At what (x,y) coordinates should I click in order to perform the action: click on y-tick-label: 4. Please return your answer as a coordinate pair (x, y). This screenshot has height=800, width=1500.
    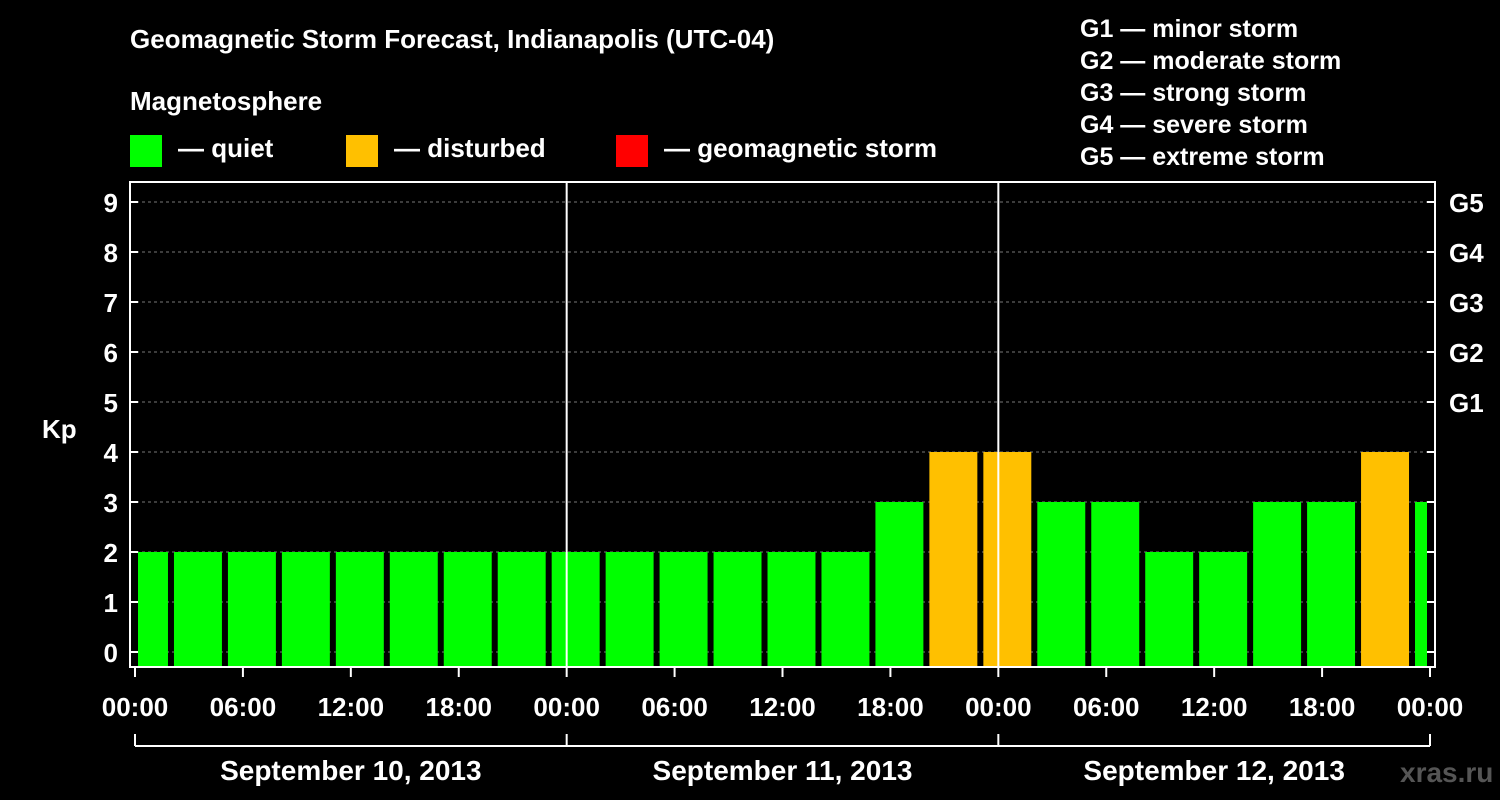
    Looking at the image, I should click on (111, 453).